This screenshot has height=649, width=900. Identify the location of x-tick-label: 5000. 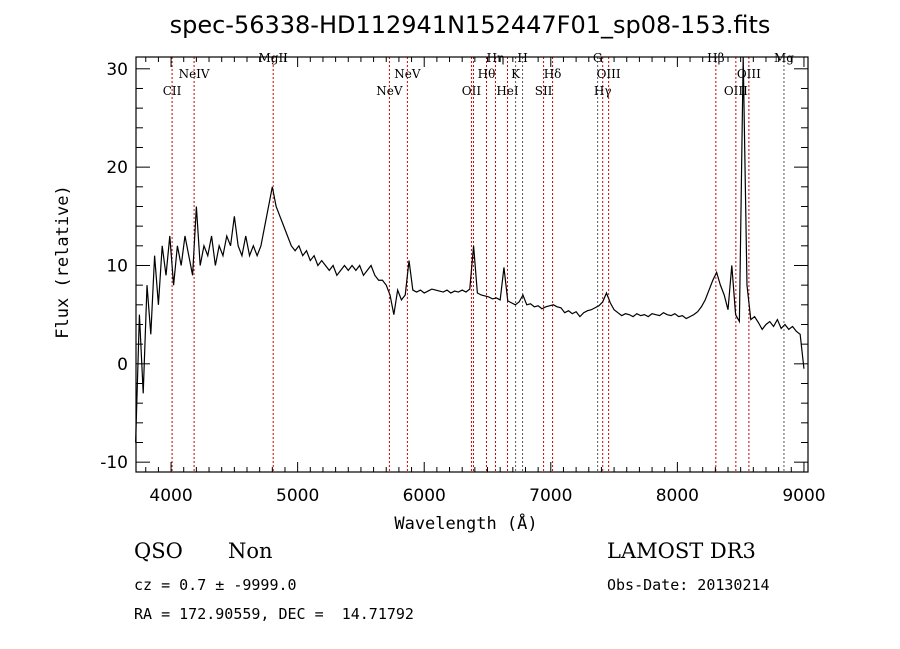
(297, 496).